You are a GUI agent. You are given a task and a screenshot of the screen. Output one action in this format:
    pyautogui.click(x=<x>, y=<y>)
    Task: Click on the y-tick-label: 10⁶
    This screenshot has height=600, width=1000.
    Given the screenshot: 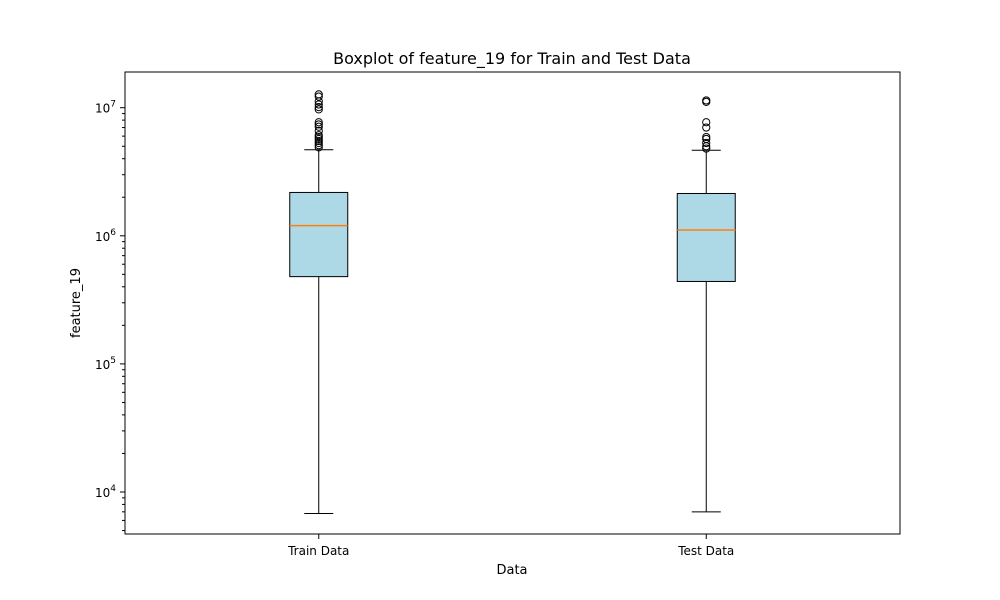 What is the action you would take?
    pyautogui.click(x=105, y=236)
    